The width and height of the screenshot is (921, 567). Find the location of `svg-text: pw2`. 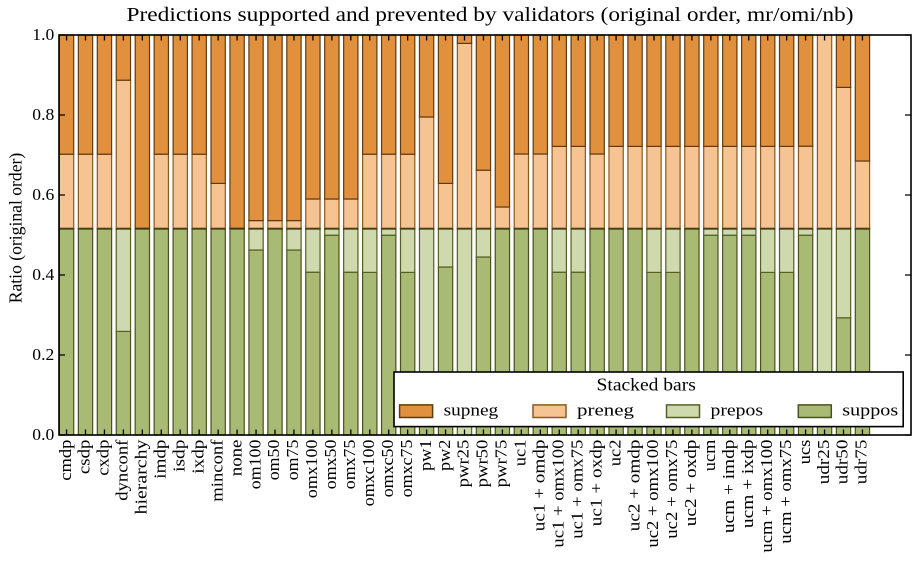

svg-text: pw2 is located at coordinates (444, 455).